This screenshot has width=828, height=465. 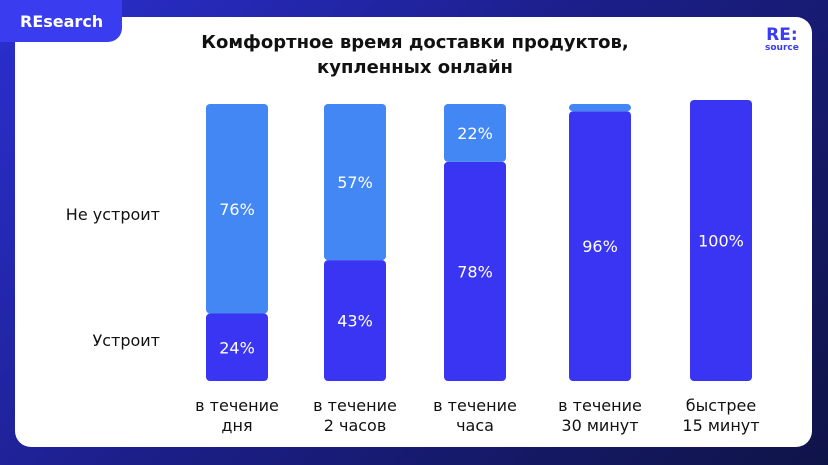 I want to click on data-label: 22%, so click(x=475, y=133).